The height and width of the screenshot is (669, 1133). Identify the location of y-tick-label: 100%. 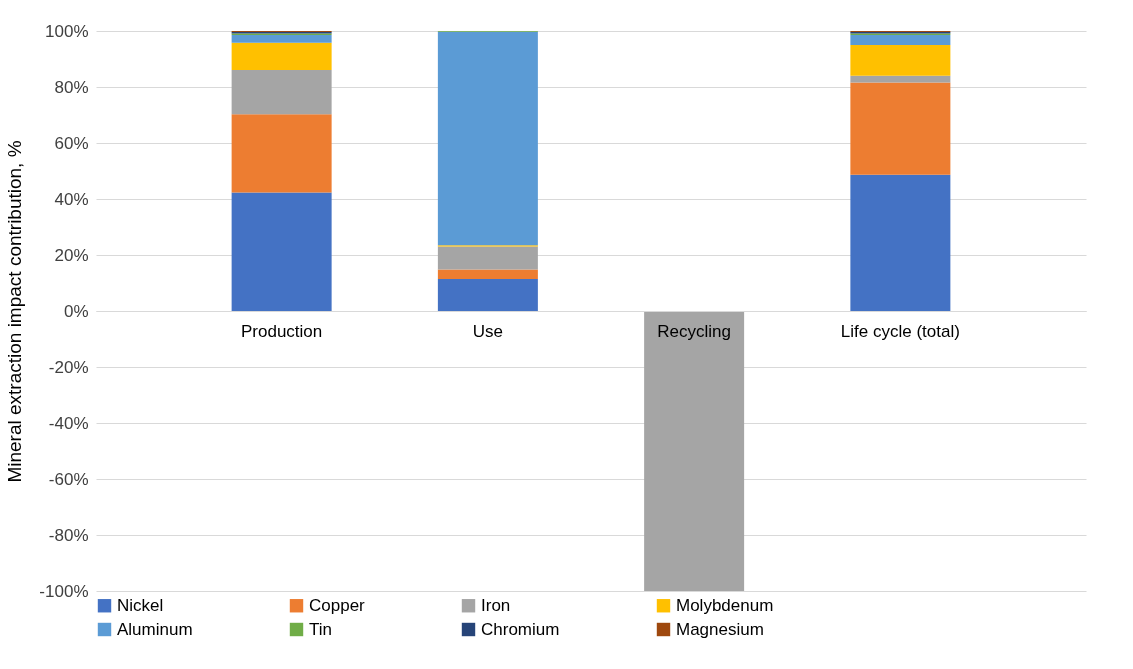
(67, 31).